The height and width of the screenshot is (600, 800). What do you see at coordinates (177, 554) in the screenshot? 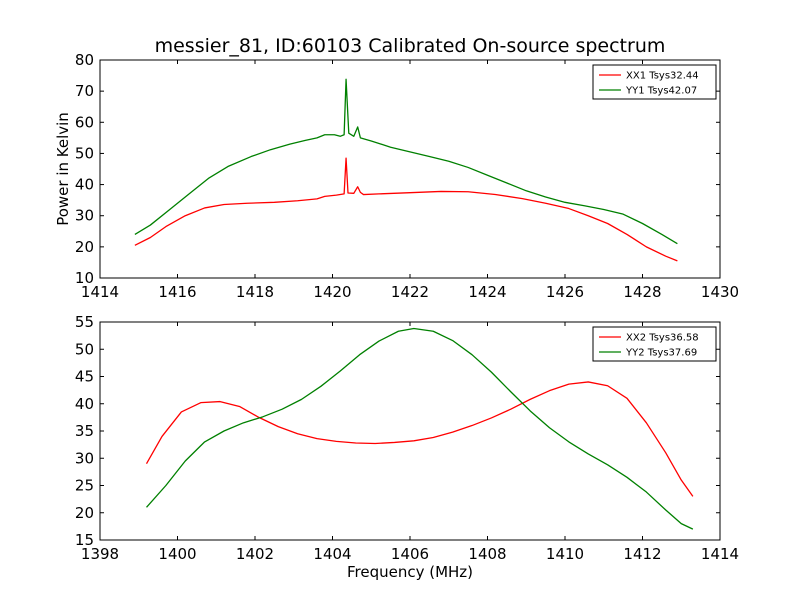
I see `x-tick-label: 1400` at bounding box center [177, 554].